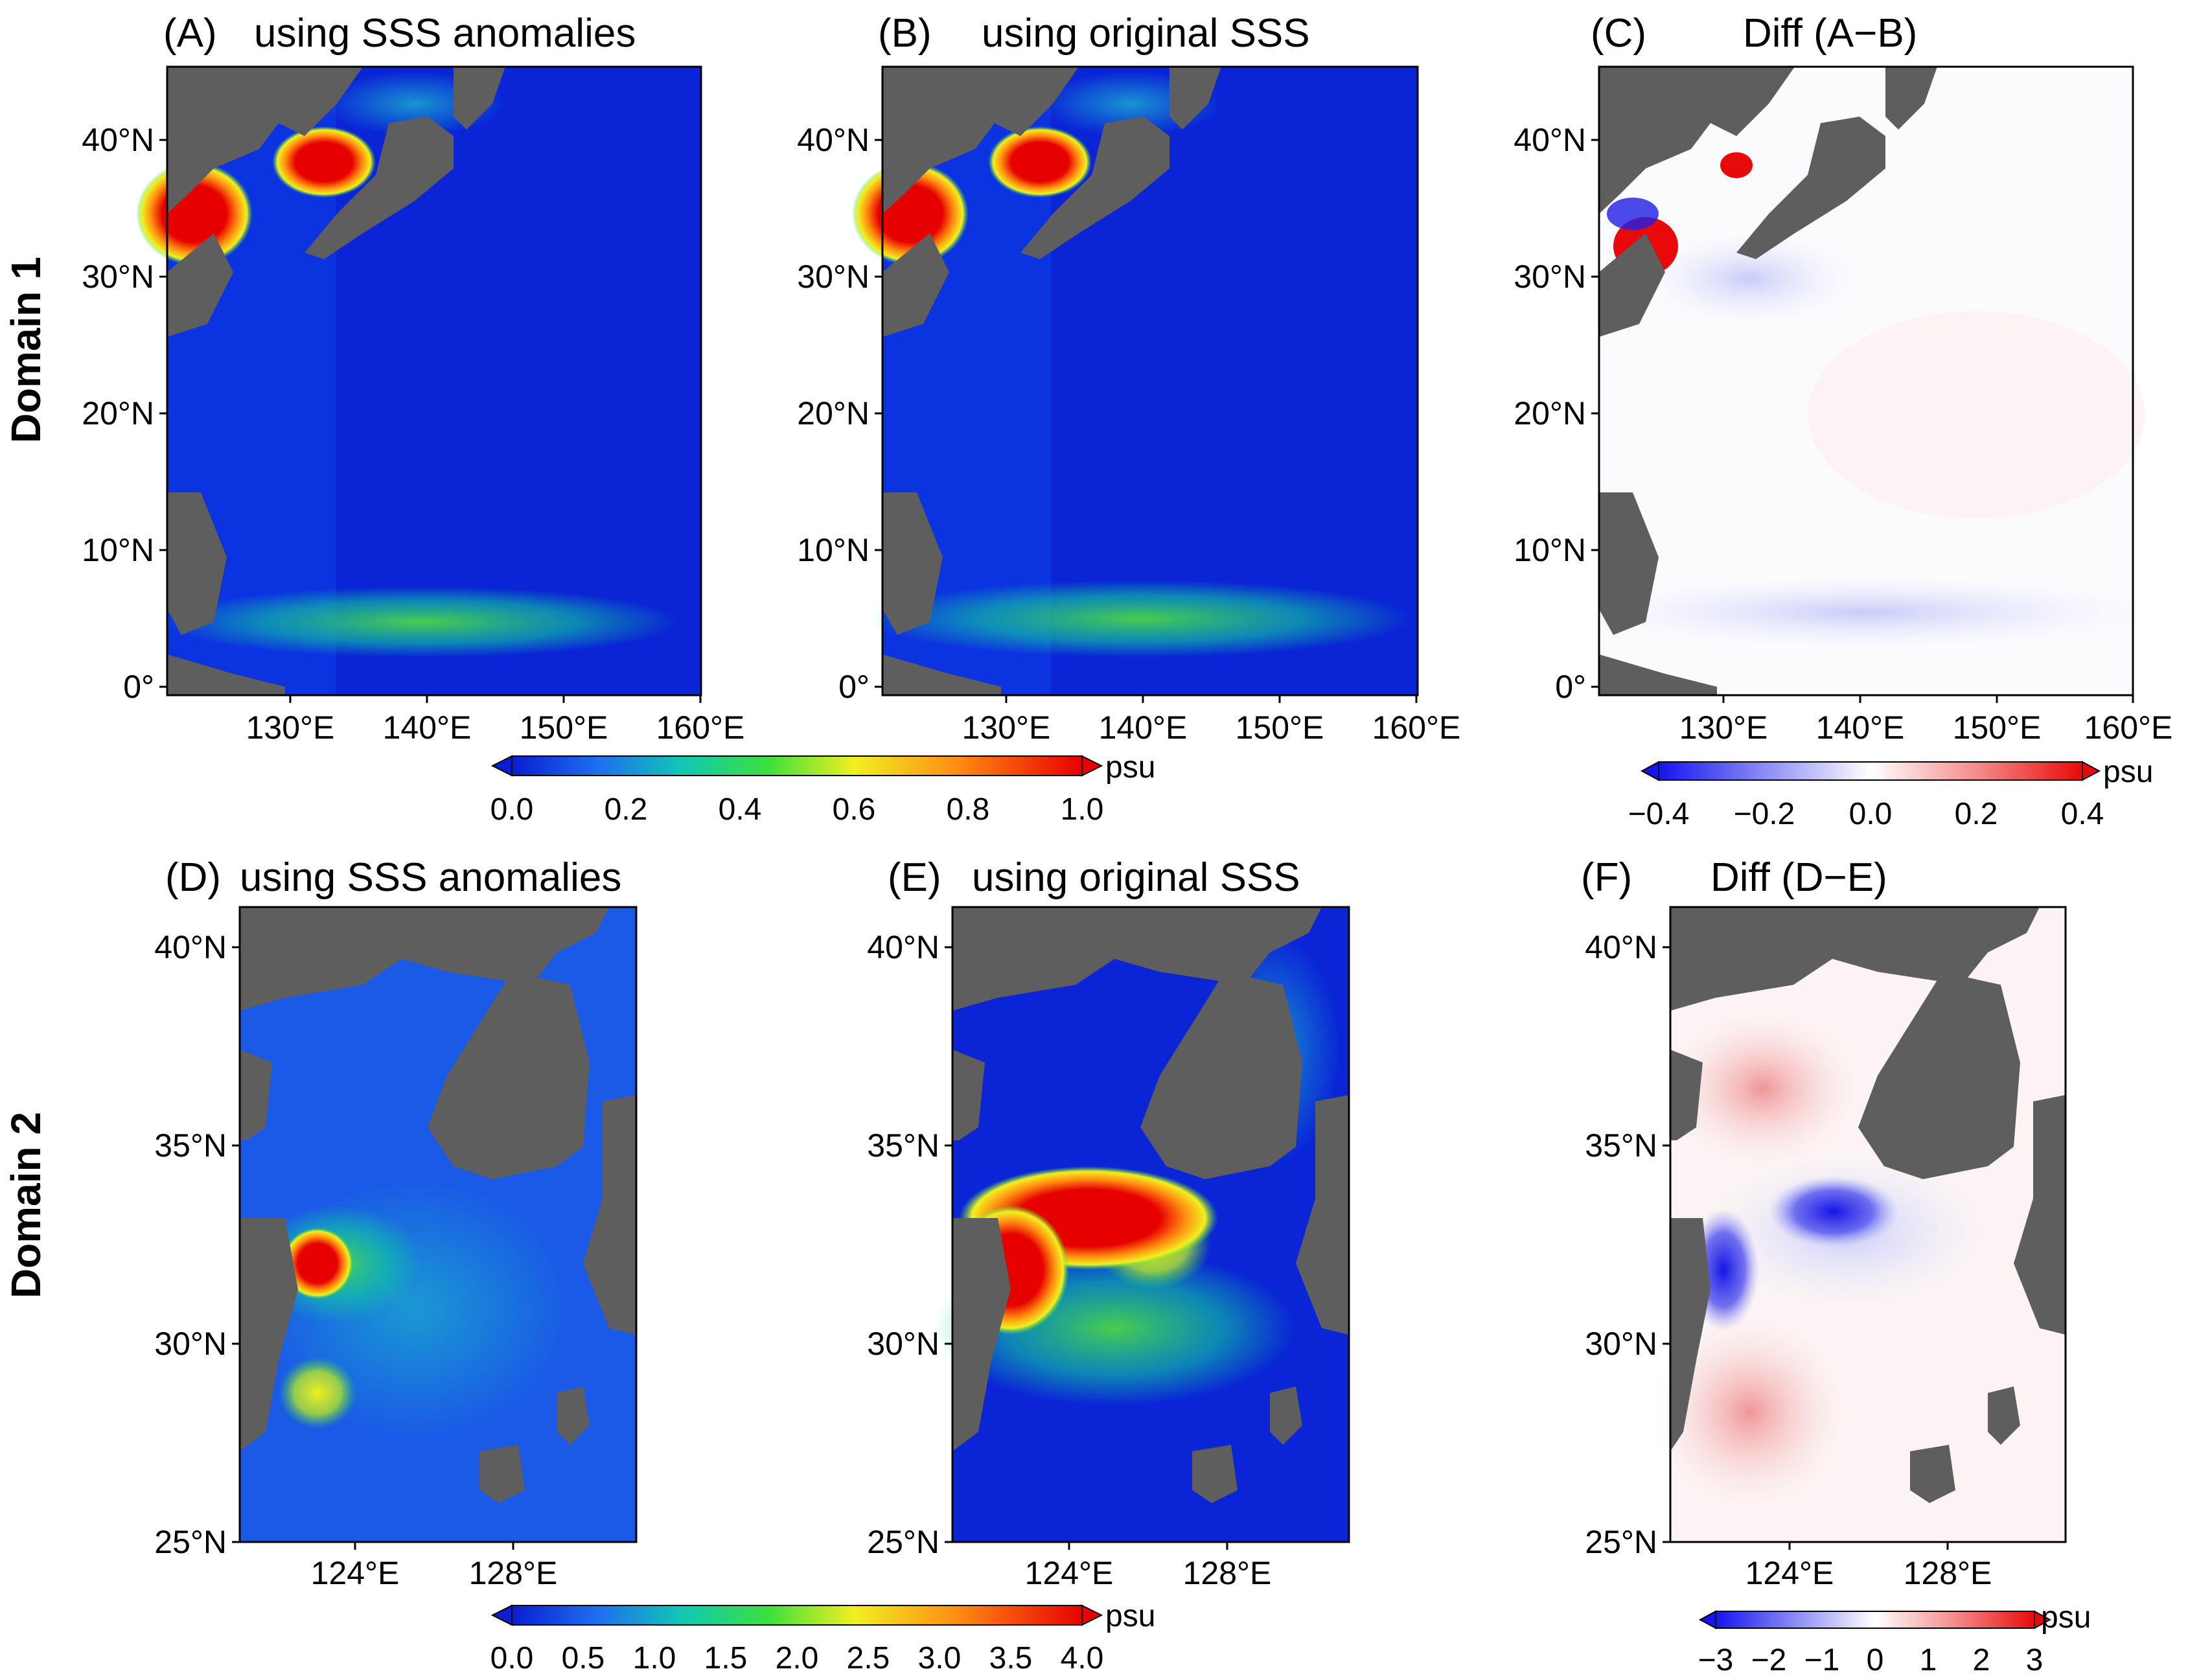 The image size is (2188, 1680). I want to click on colorbar-tick-label: 3.0, so click(940, 1658).